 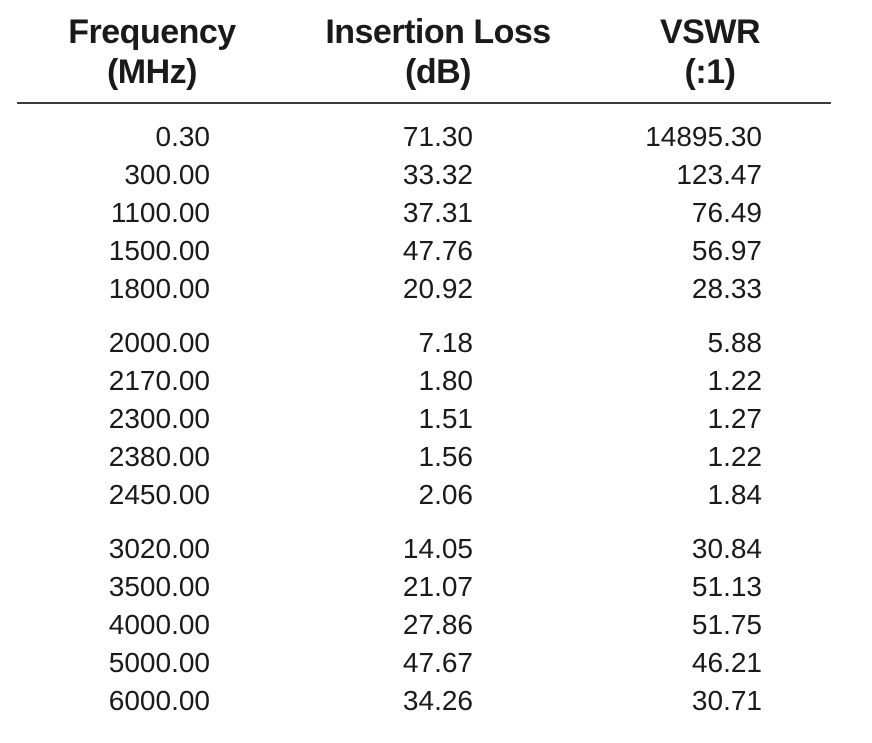 I want to click on cell-vswr: 51.75, so click(x=726, y=624).